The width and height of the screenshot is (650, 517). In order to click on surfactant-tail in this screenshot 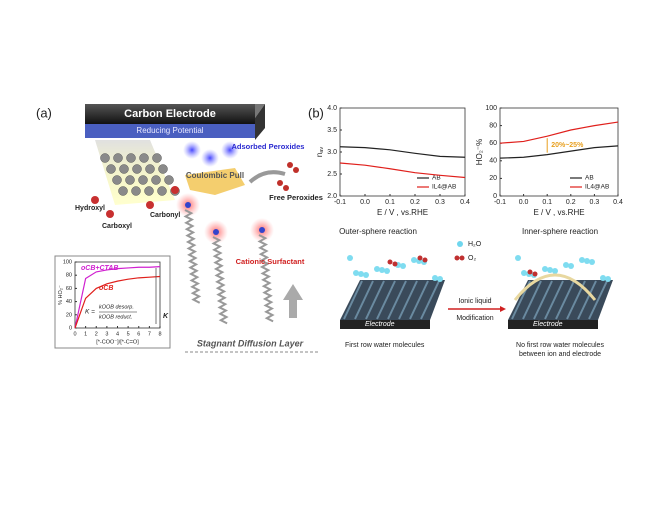, I will do `click(220, 280)`.